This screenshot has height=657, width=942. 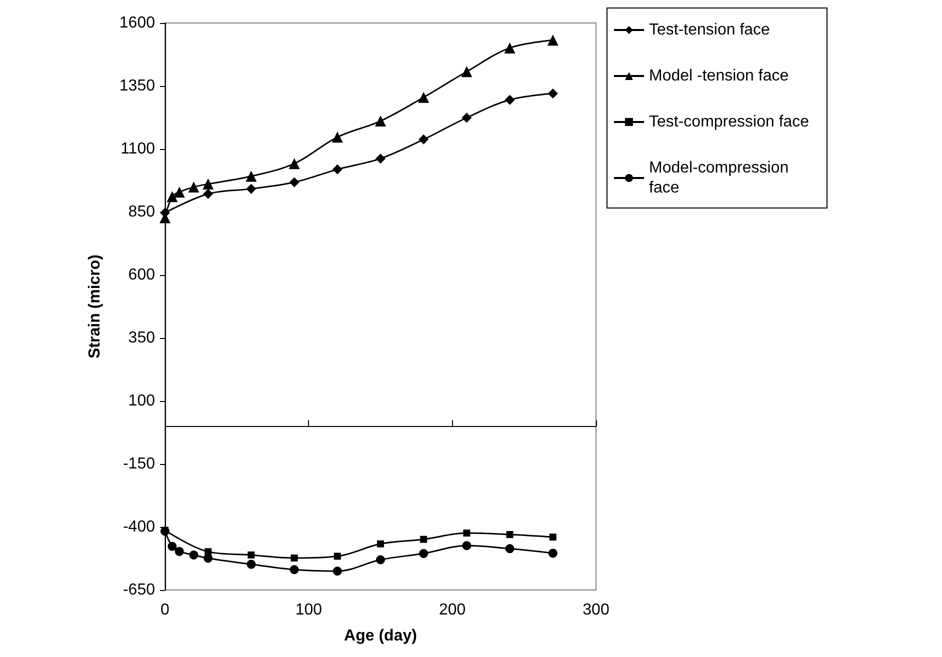 What do you see at coordinates (719, 76) in the screenshot?
I see `legend-label: Model -tension face` at bounding box center [719, 76].